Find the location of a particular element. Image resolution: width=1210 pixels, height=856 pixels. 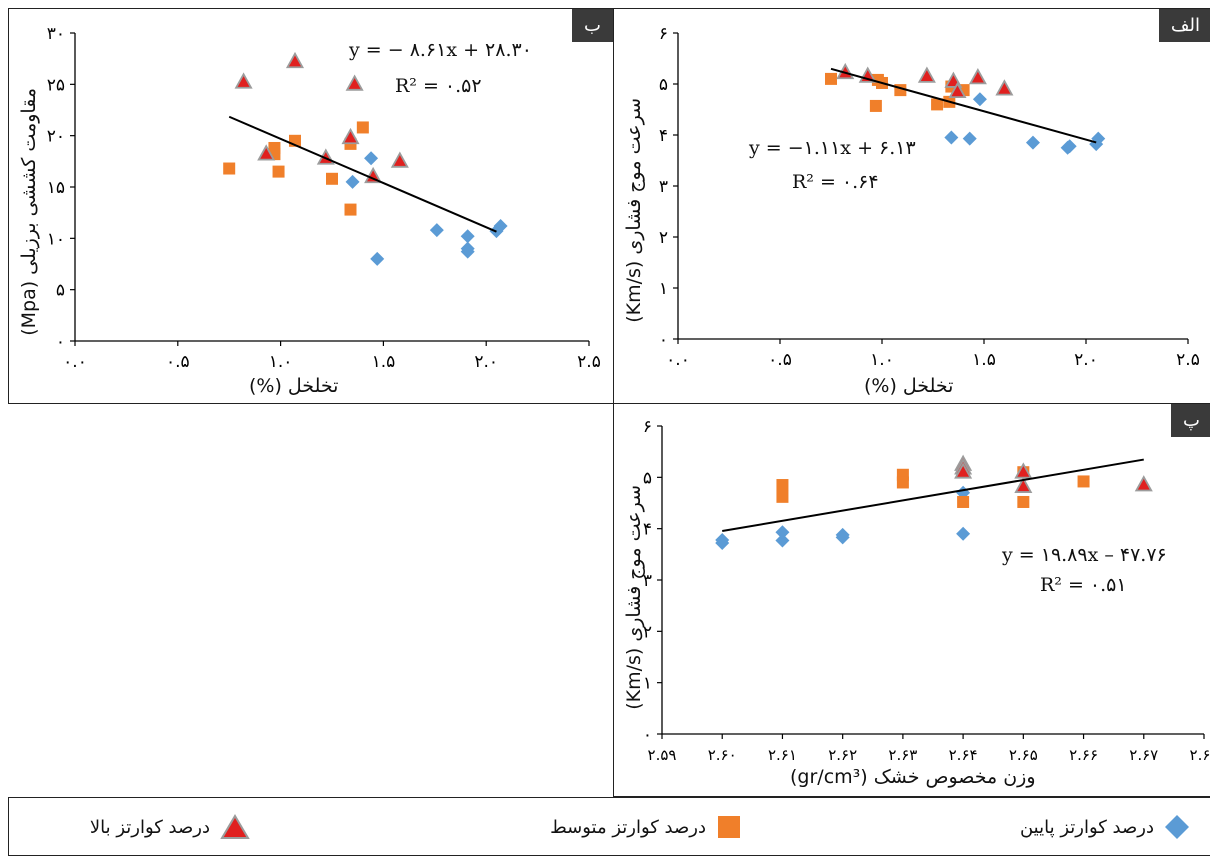

y-tick-label-p: ۶ is located at coordinates (647, 427).